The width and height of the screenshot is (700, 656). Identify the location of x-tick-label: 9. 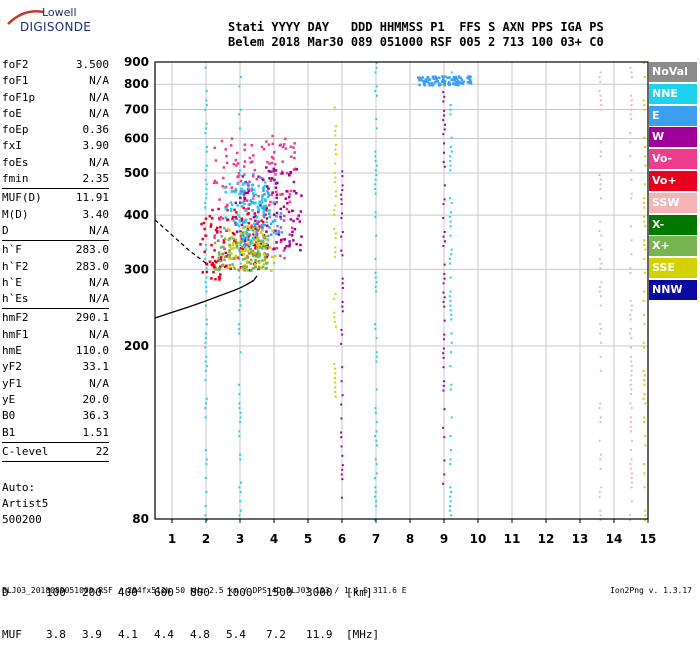
(444, 539).